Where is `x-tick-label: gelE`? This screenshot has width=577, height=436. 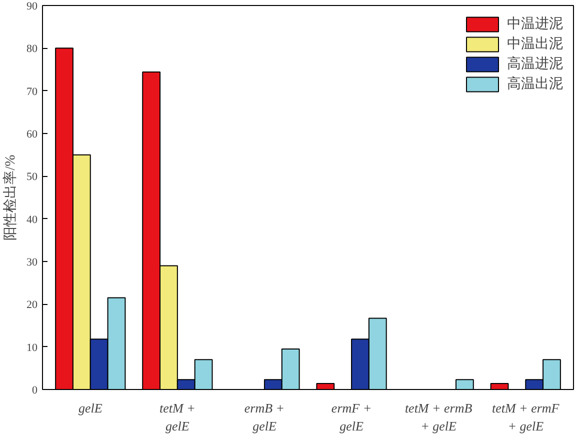
x-tick-label: gelE is located at coordinates (90, 408).